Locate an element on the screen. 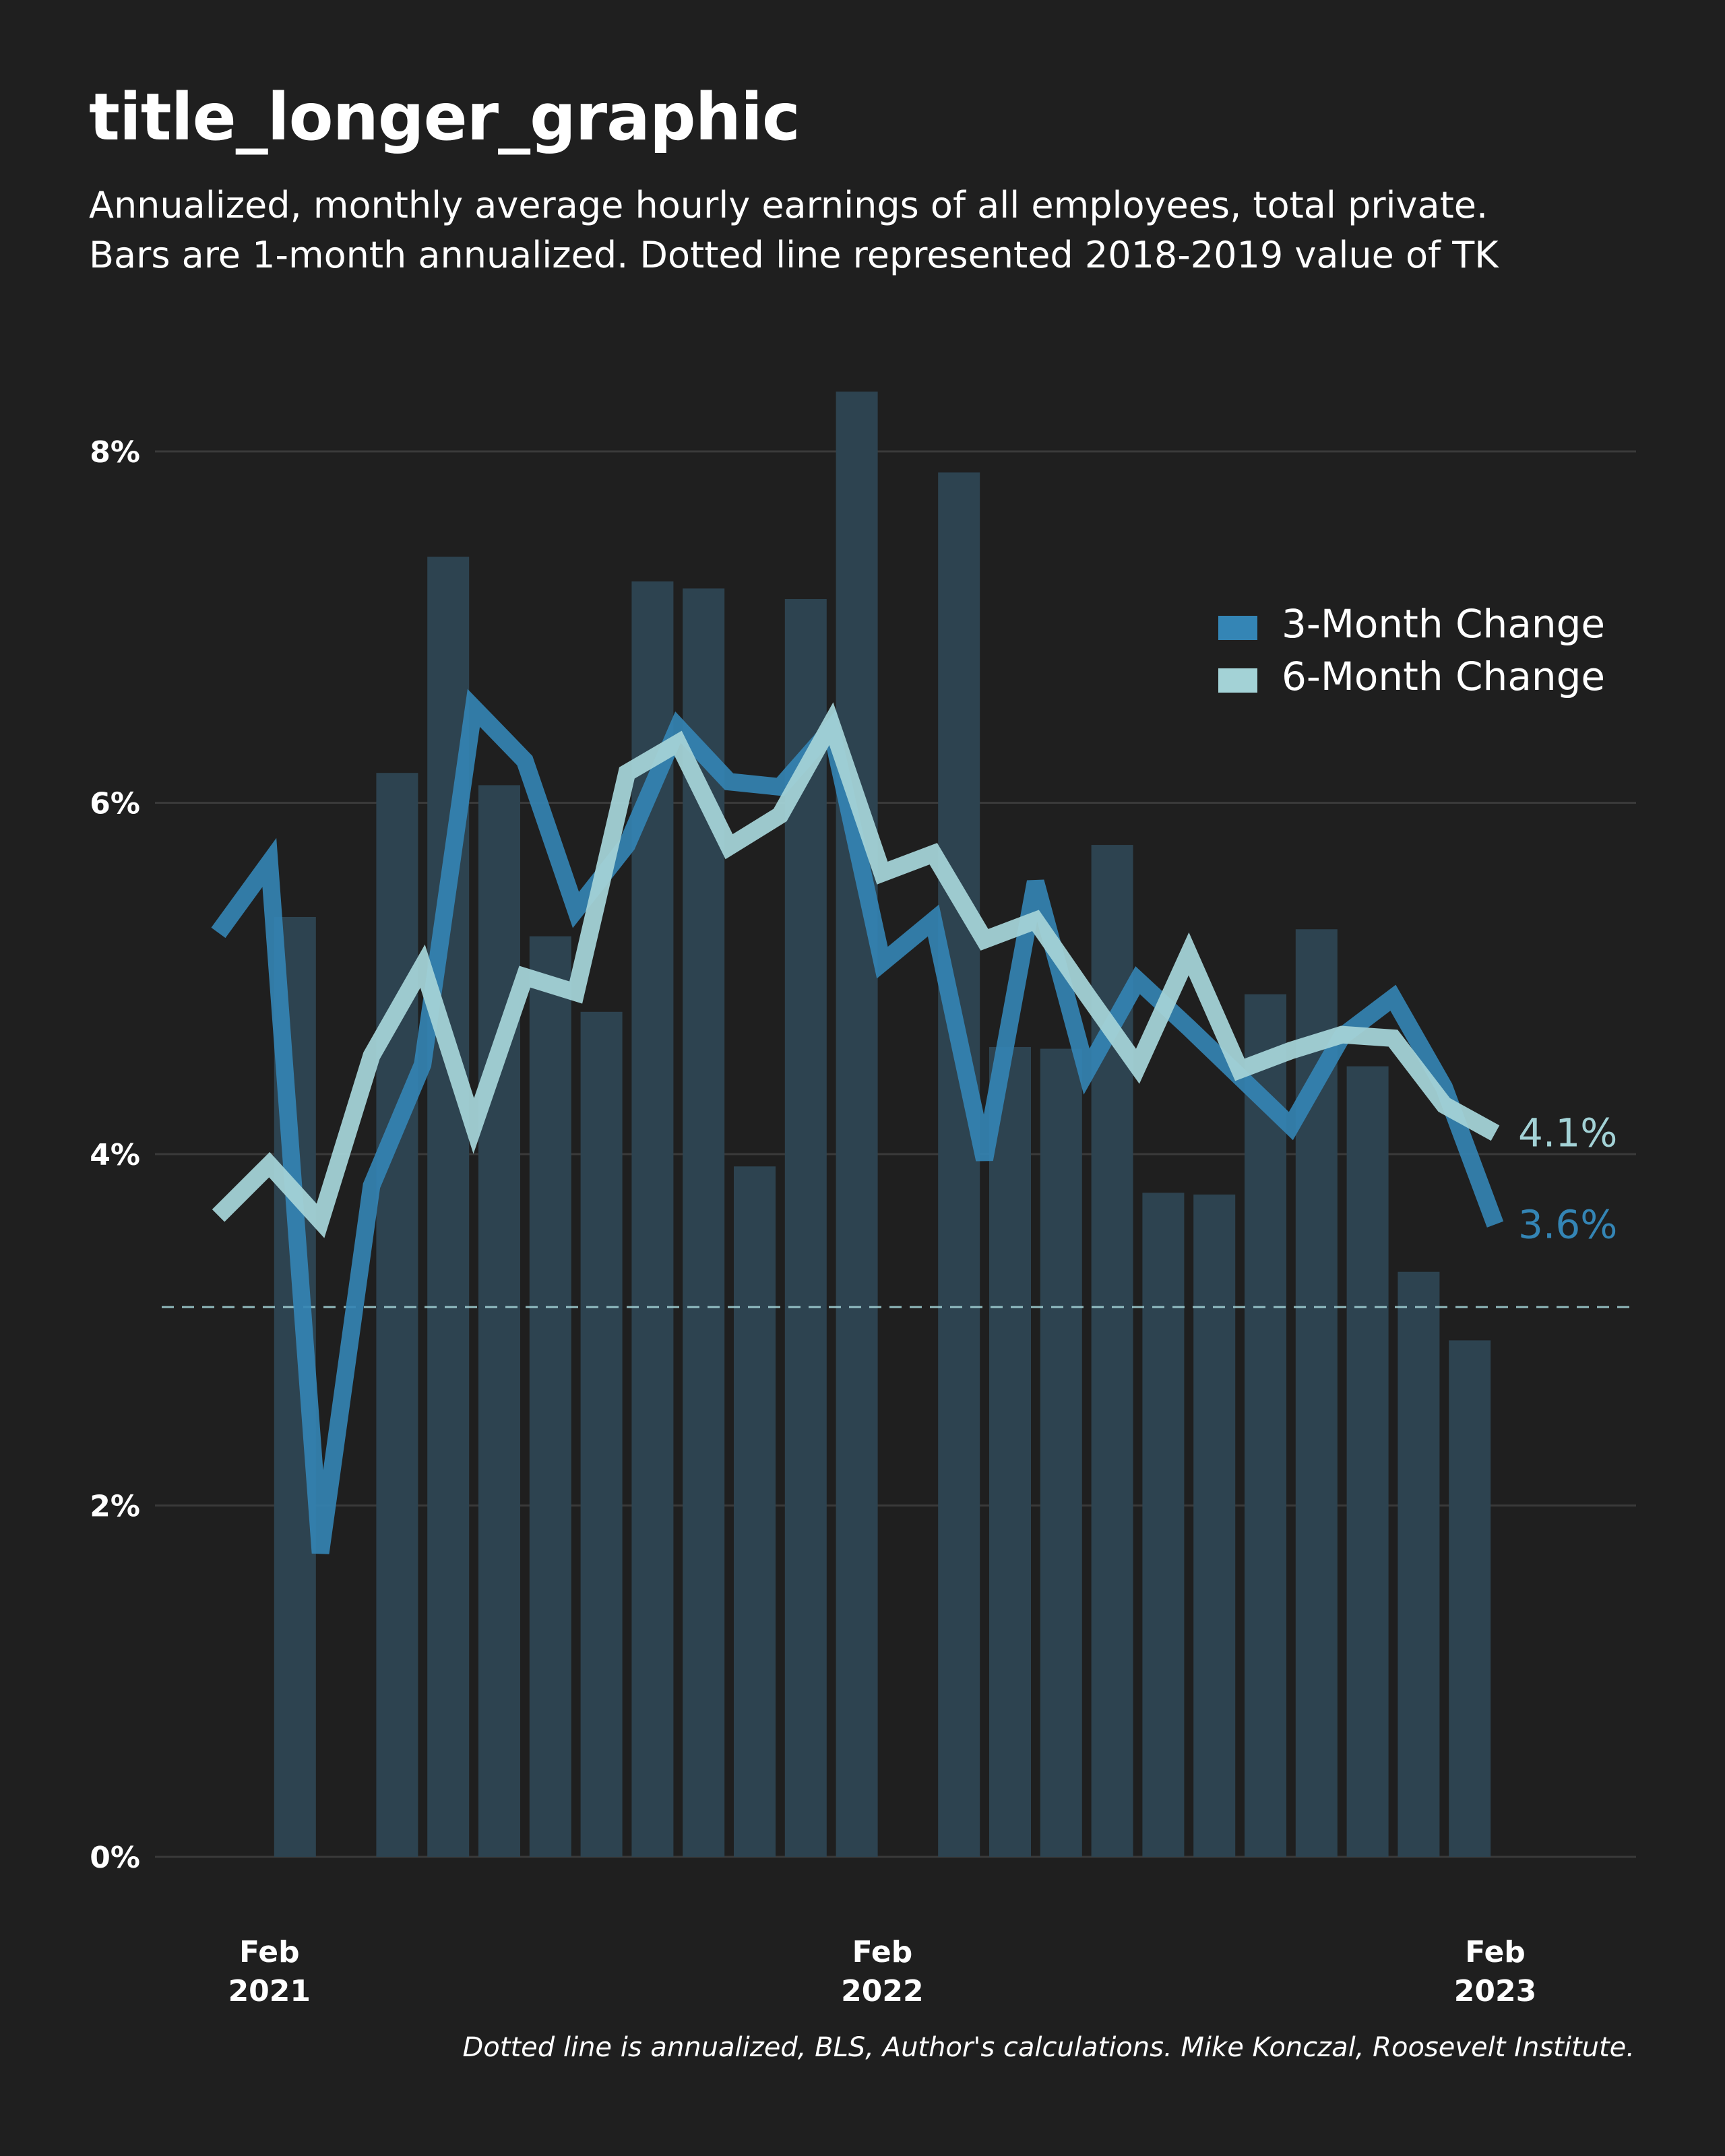 This screenshot has width=1725, height=2156. x-tick-label: 2023 is located at coordinates (1495, 1991).